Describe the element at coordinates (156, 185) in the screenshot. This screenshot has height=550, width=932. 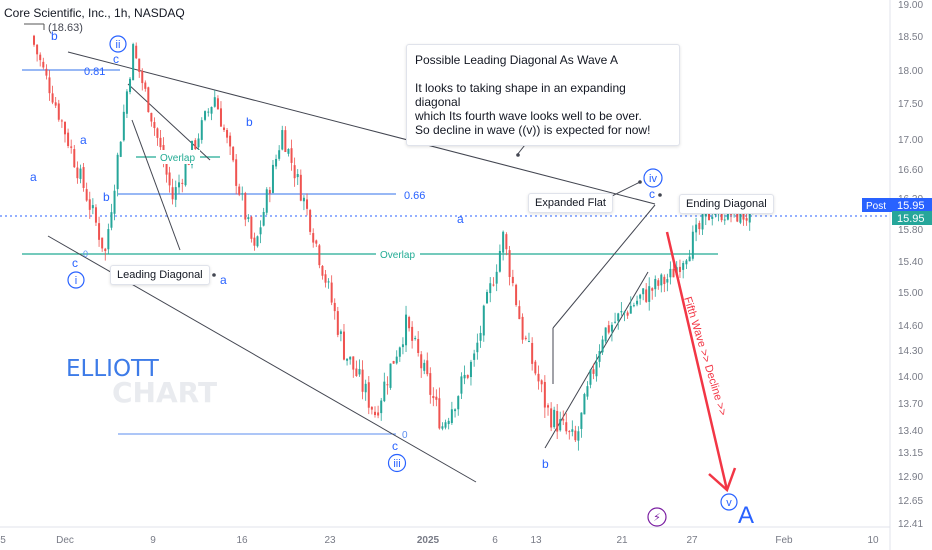
I see `leading-diagonal-lower` at that location.